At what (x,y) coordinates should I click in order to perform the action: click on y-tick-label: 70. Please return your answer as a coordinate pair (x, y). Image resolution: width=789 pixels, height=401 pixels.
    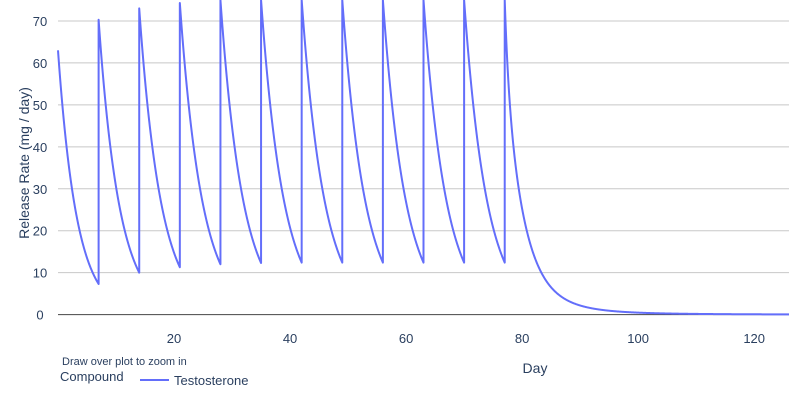
    Looking at the image, I should click on (40, 21).